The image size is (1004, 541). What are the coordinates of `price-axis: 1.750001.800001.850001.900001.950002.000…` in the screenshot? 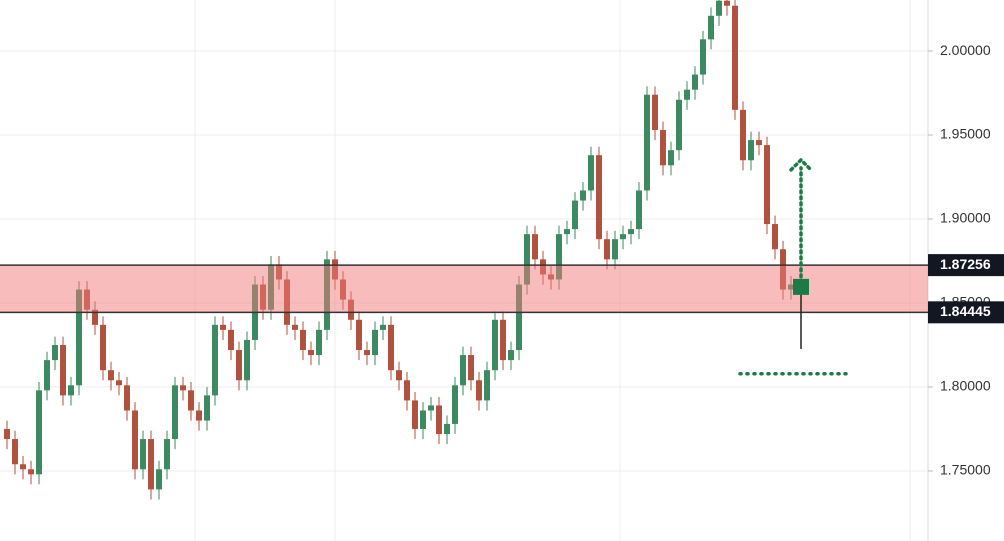 It's located at (966, 260).